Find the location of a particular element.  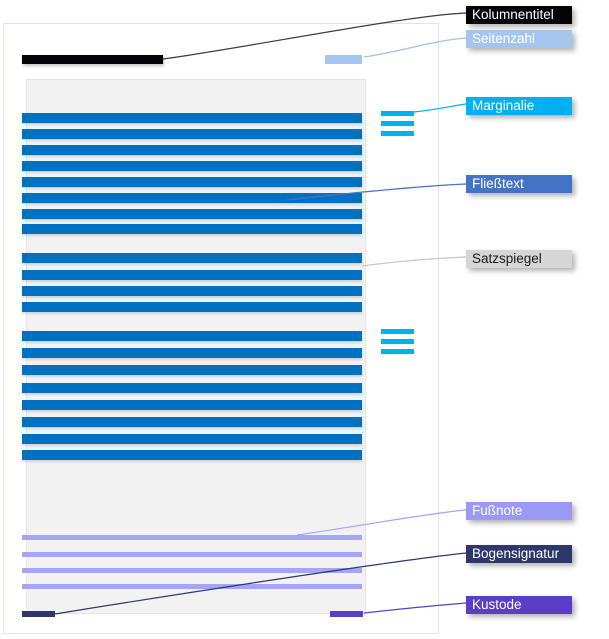

label-kolumnentitel: Kolumnentitel is located at coordinates (519, 15).